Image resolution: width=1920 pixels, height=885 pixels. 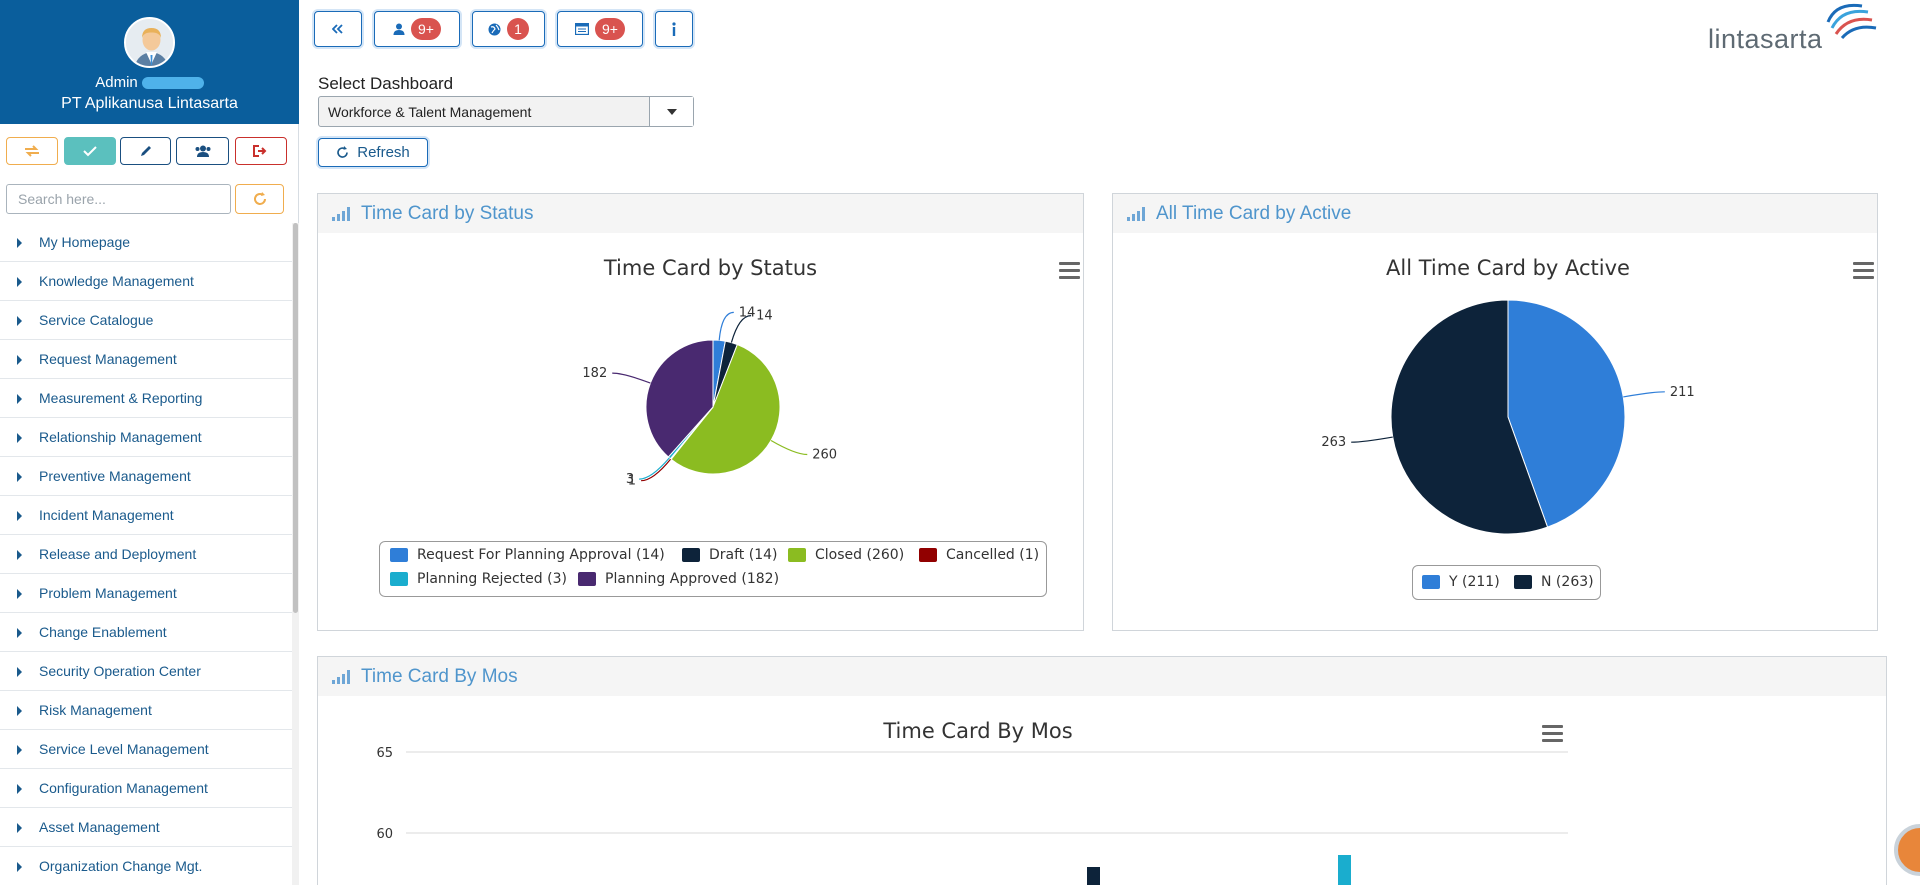 I want to click on globe-notification-button: 1, so click(x=508, y=29).